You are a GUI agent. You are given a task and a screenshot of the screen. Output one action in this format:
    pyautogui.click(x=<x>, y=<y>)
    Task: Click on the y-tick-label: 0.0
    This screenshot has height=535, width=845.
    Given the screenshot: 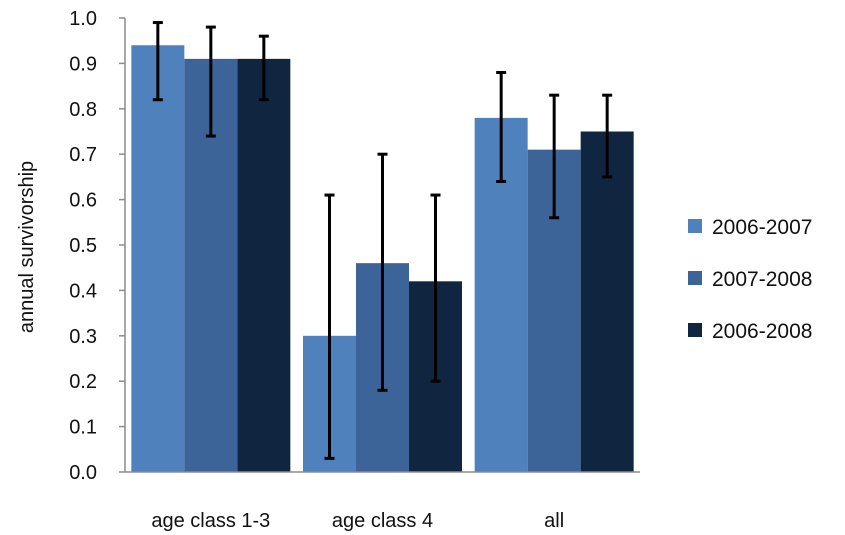 What is the action you would take?
    pyautogui.click(x=83, y=473)
    